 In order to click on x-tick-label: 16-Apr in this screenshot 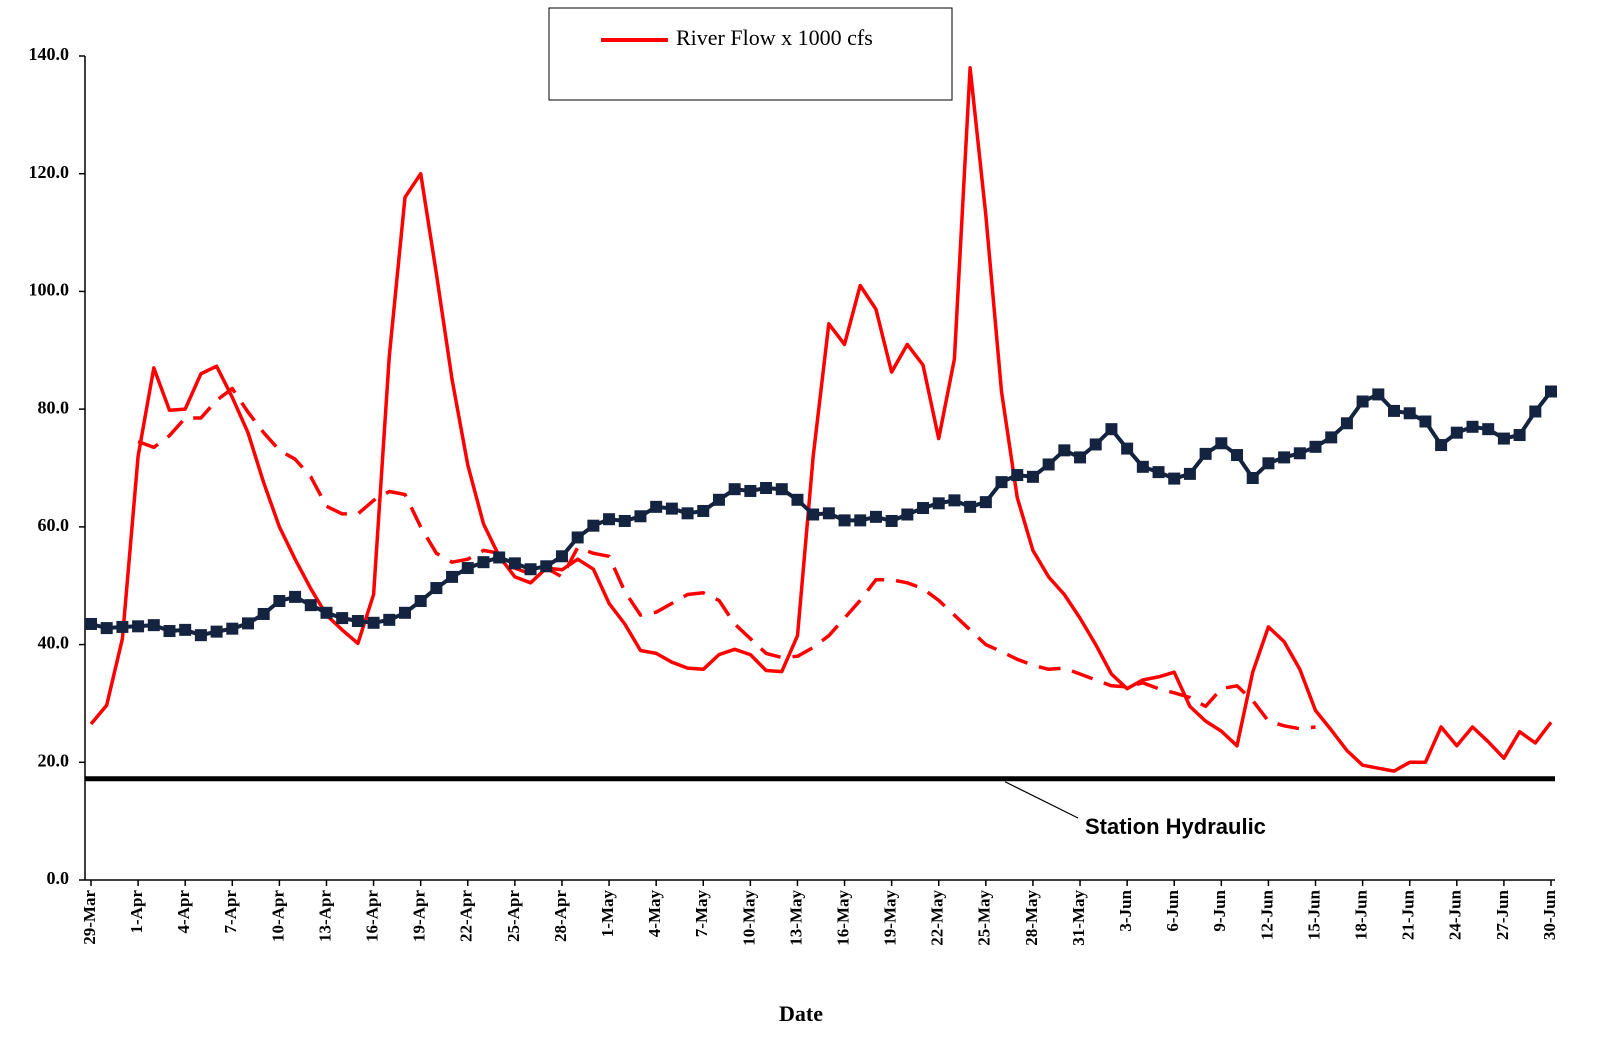, I will do `click(371, 916)`.